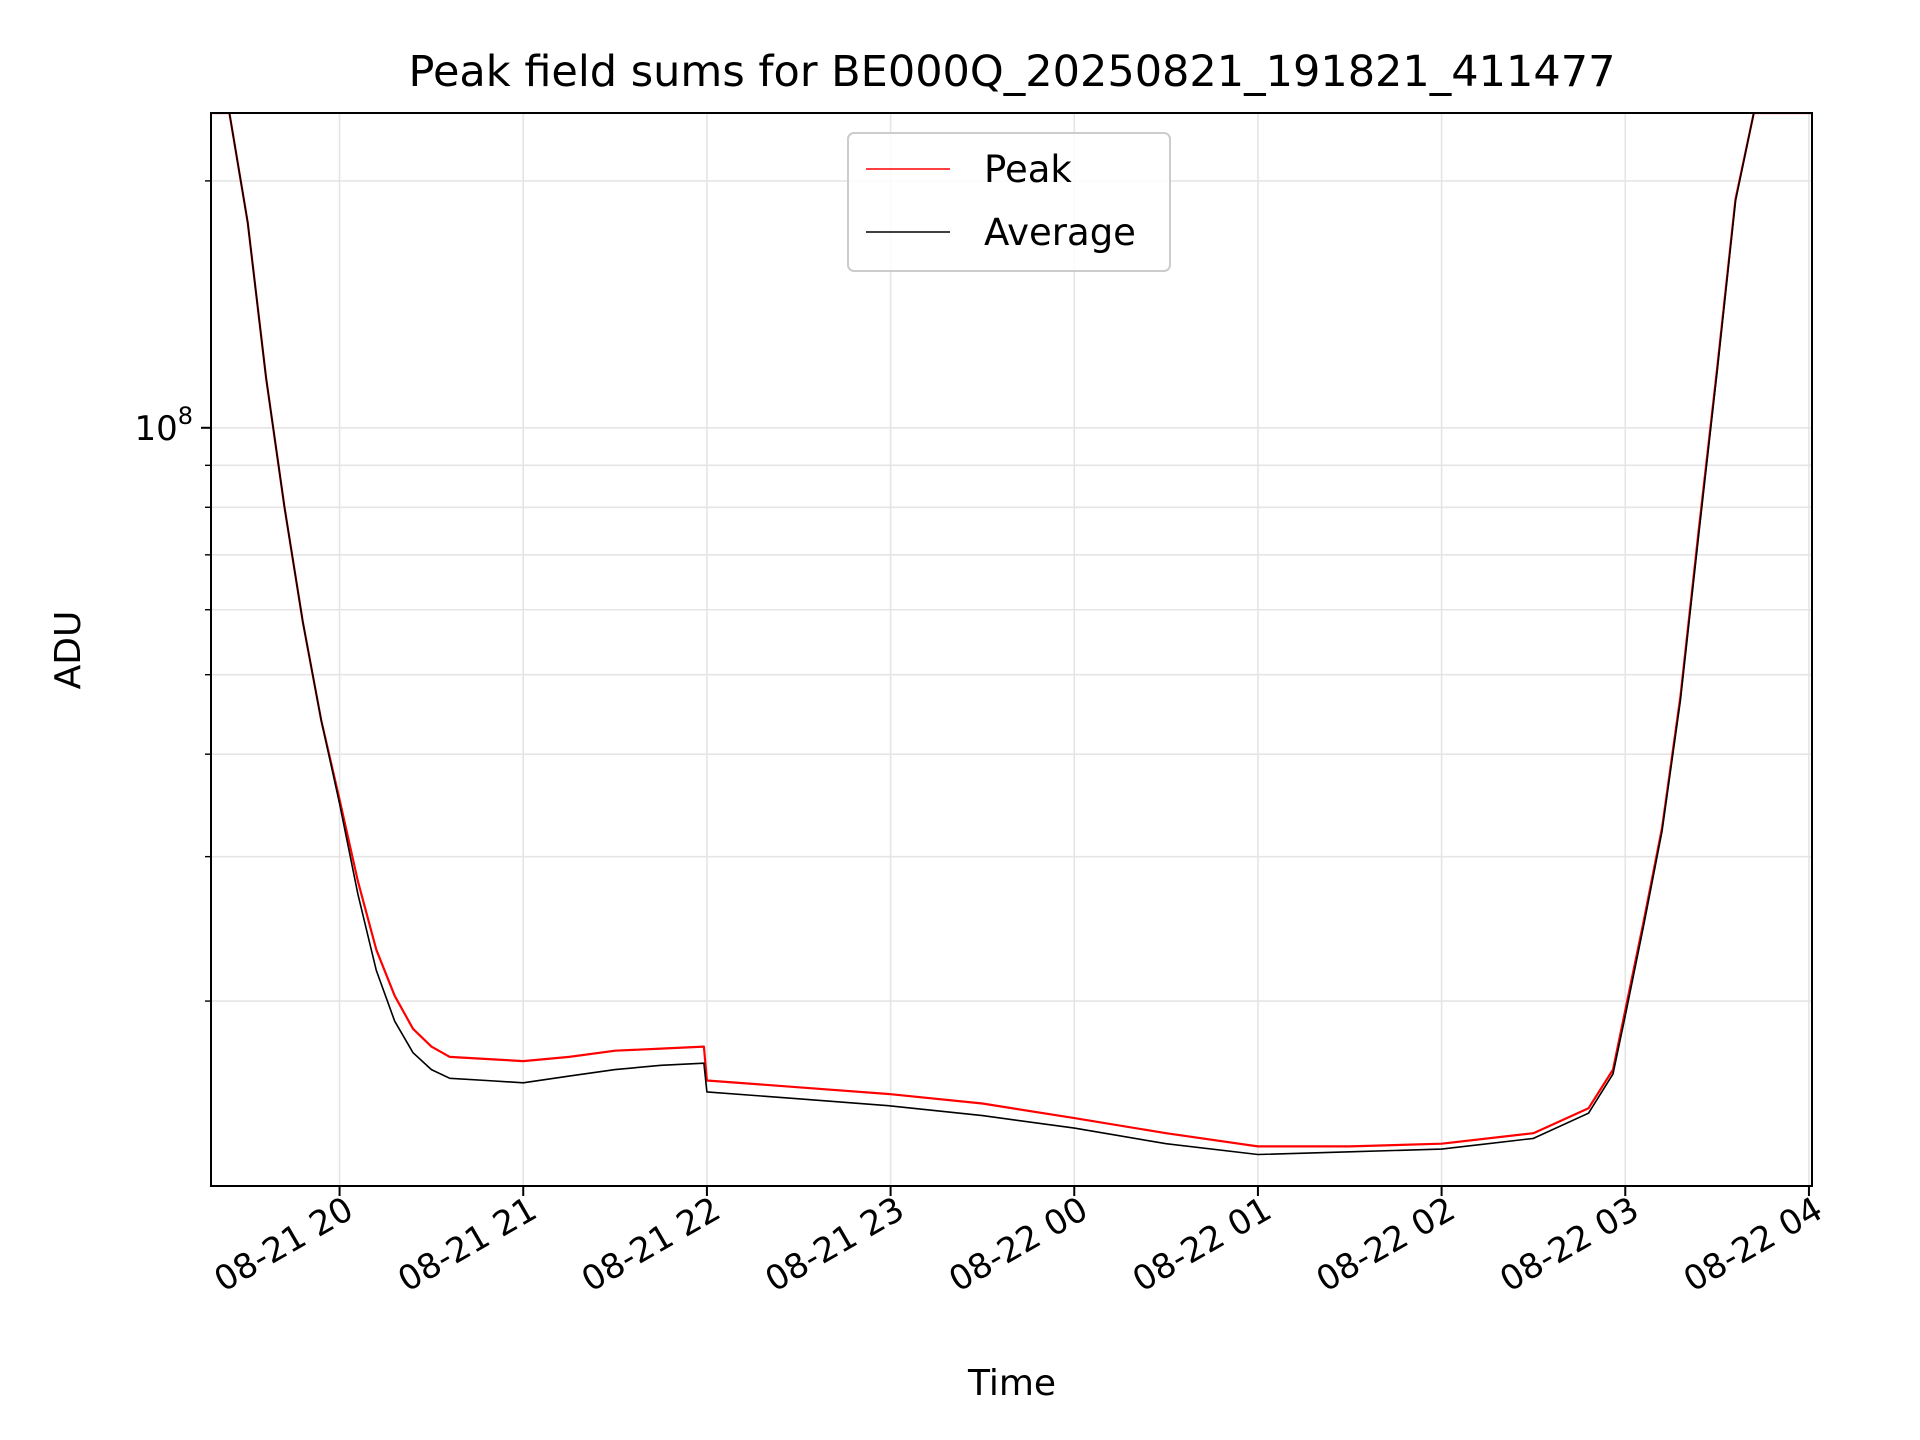  What do you see at coordinates (68, 650) in the screenshot?
I see `y-axis-label: ADU` at bounding box center [68, 650].